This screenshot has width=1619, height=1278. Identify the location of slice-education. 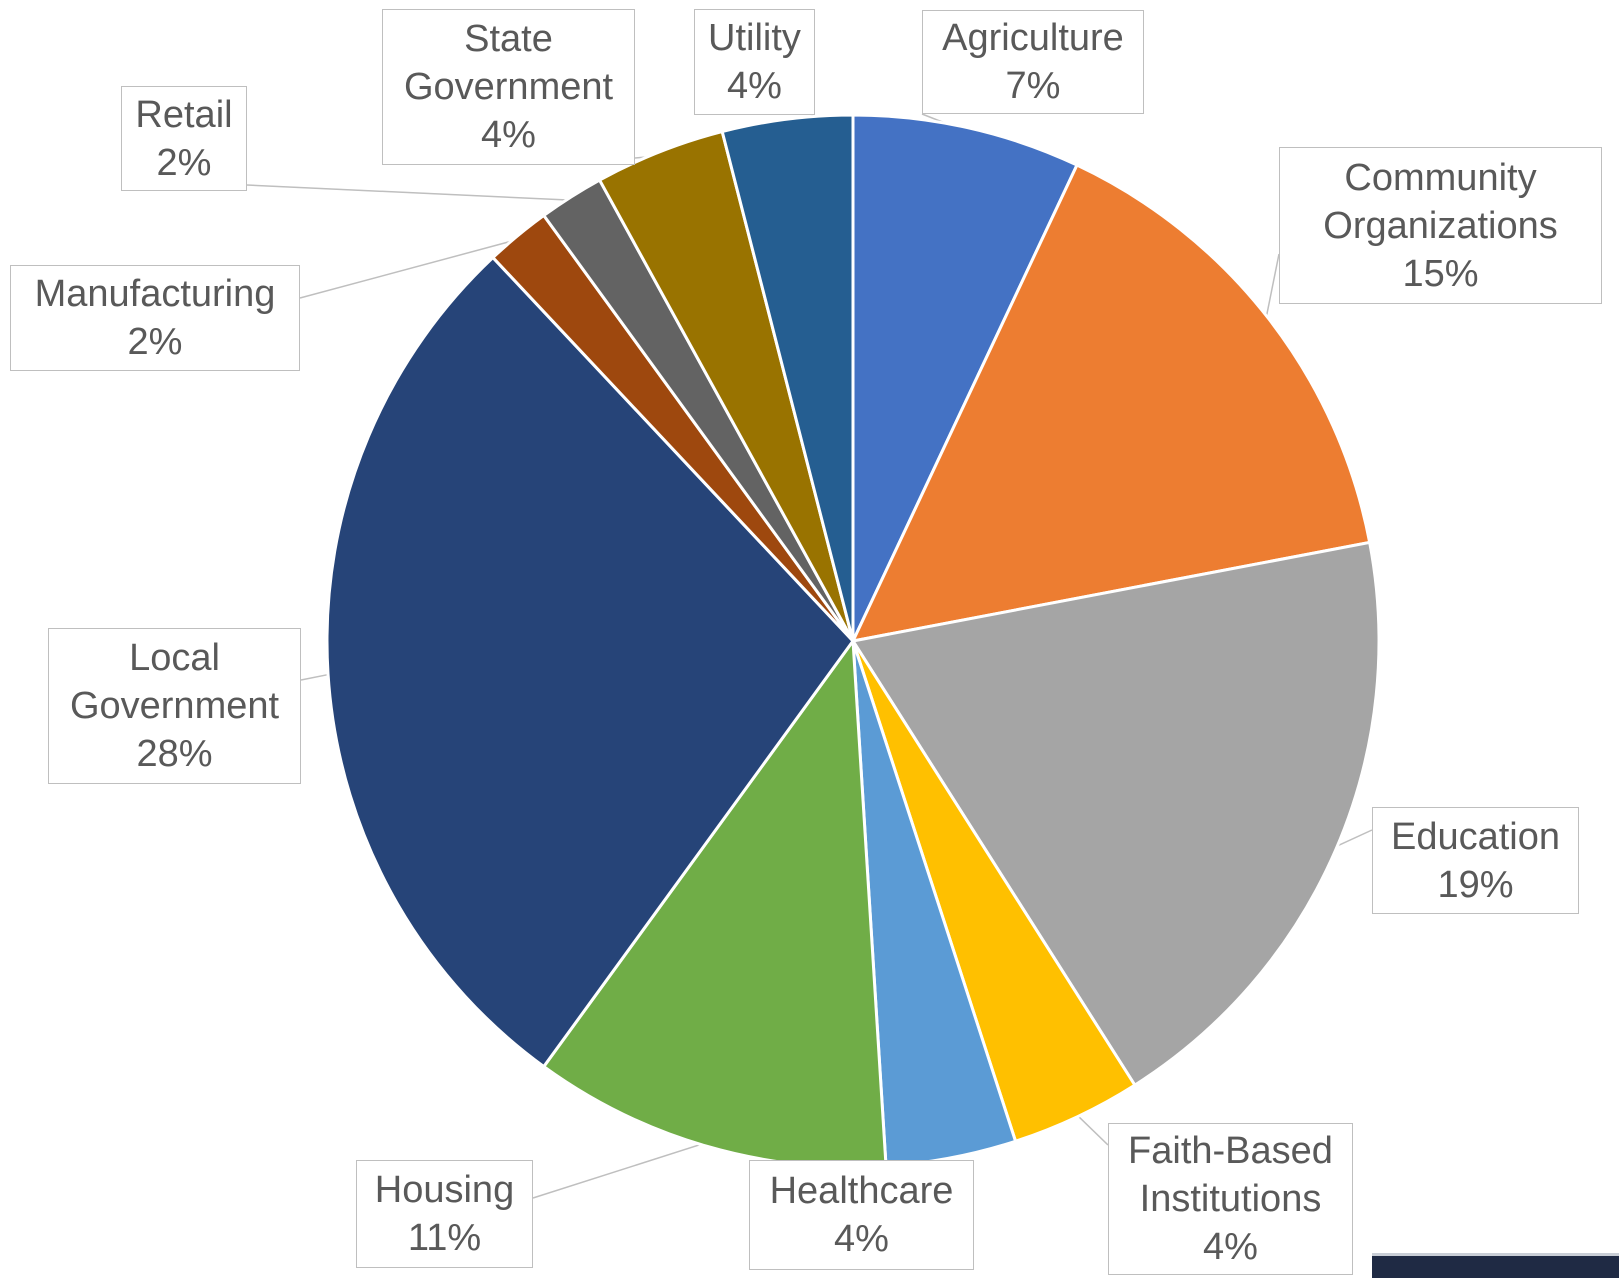
(1115, 814).